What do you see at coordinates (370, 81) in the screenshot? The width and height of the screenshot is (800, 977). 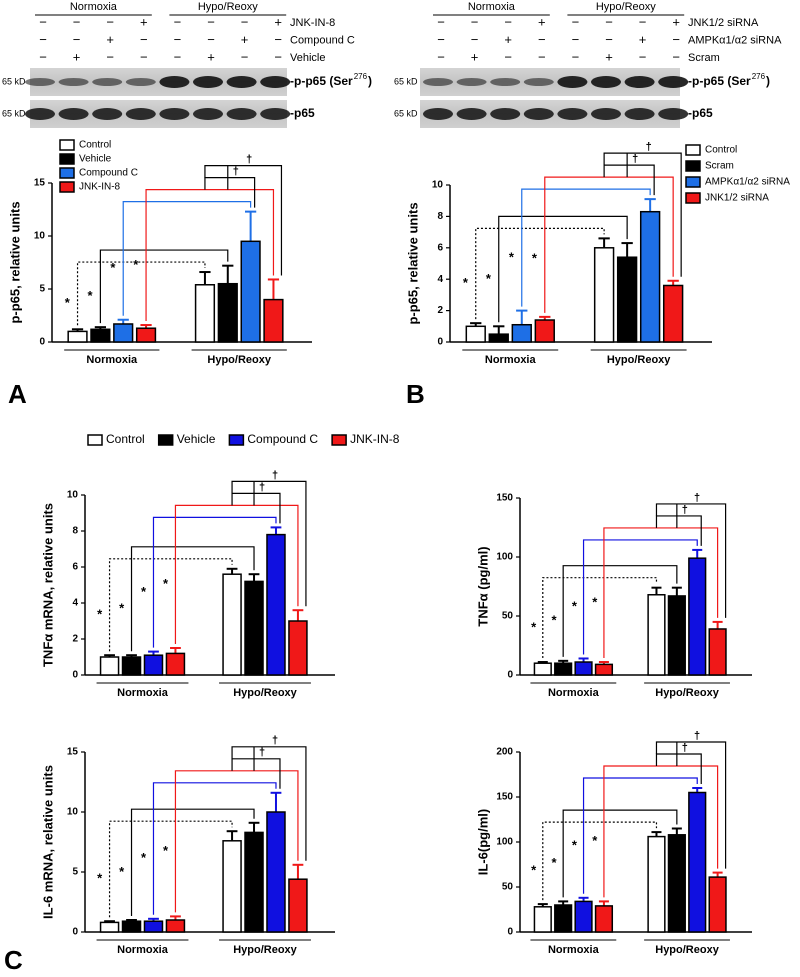 I see `band-label: )` at bounding box center [370, 81].